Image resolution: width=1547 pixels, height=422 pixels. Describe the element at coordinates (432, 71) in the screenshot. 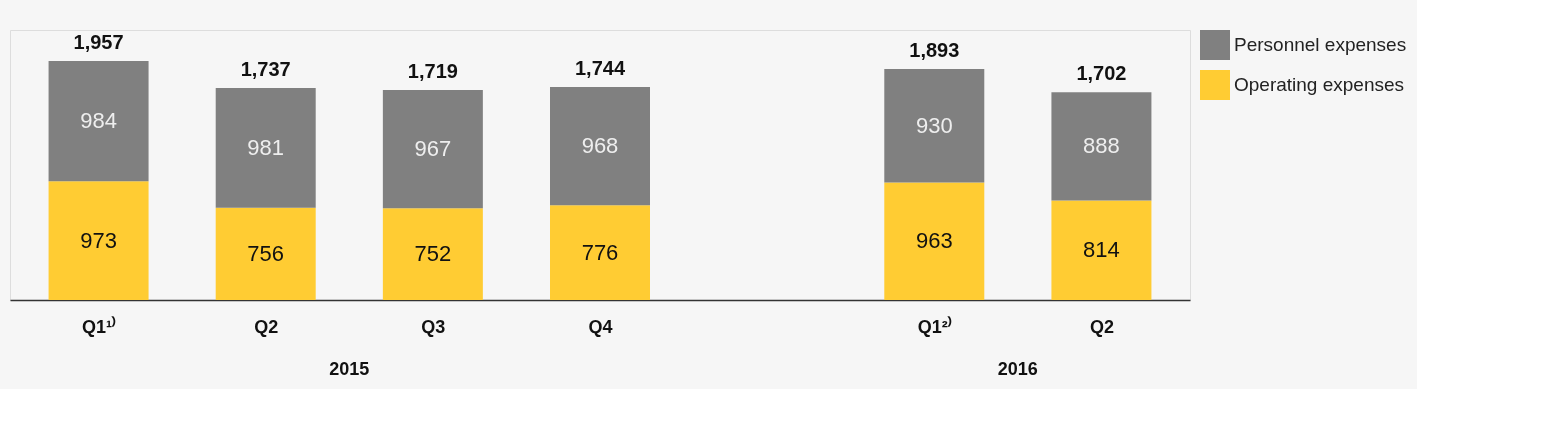

I see `total-label: 1,719` at that location.